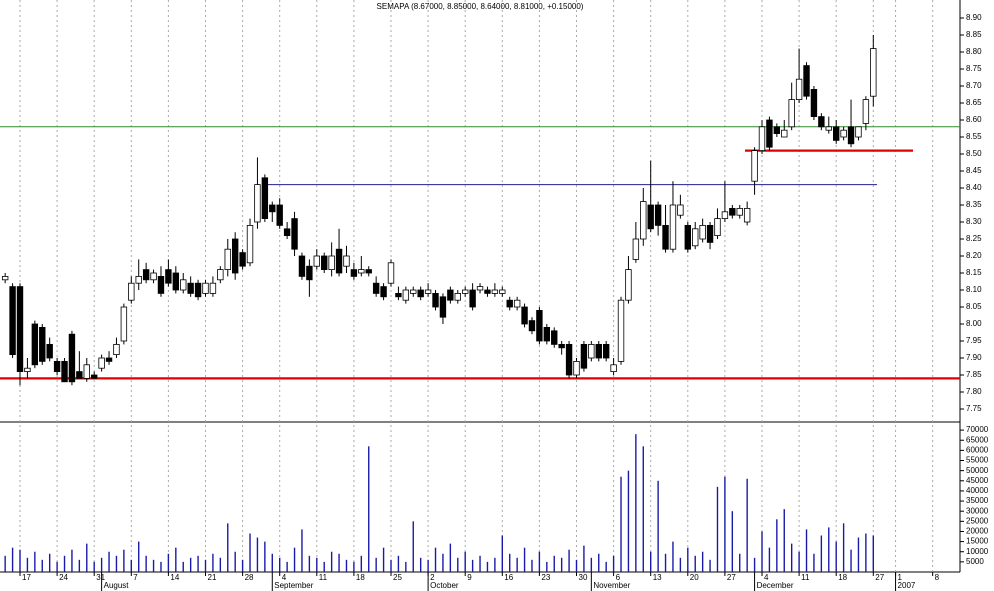 Image resolution: width=994 pixels, height=591 pixels. What do you see at coordinates (977, 551) in the screenshot?
I see `volume-tick-label: 10000` at bounding box center [977, 551].